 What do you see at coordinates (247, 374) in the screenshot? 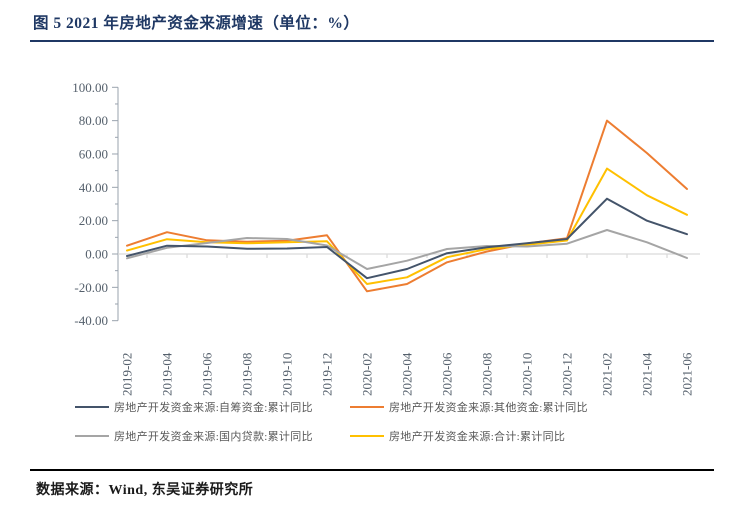
I see `x-axis-tick-label: 2019-08` at bounding box center [247, 374].